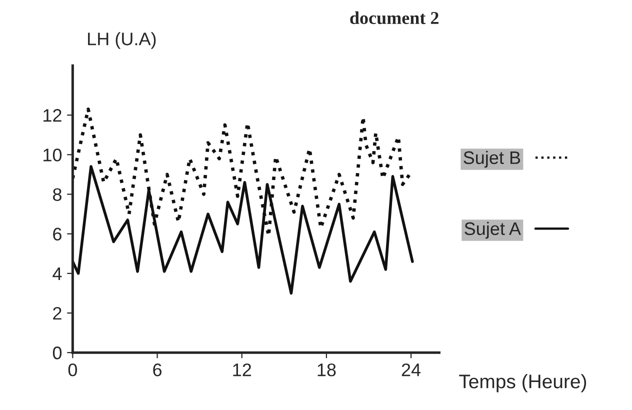 This screenshot has width=632, height=410. Describe the element at coordinates (492, 230) in the screenshot. I see `legend-label: Sujet A` at that location.